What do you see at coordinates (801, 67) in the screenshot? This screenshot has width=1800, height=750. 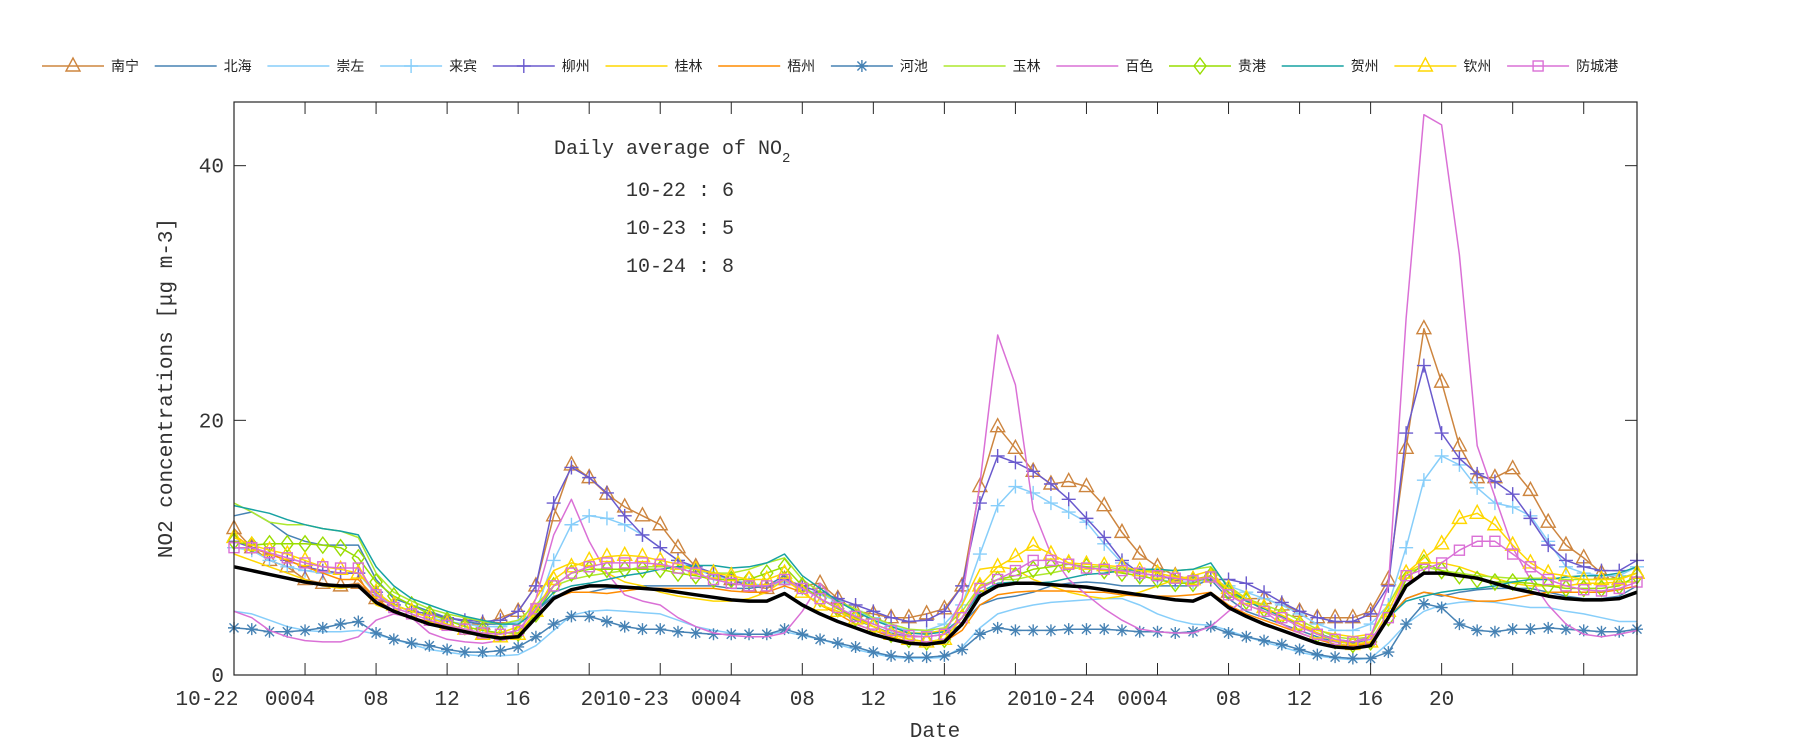 I see `legend-label: 梧州` at bounding box center [801, 67].